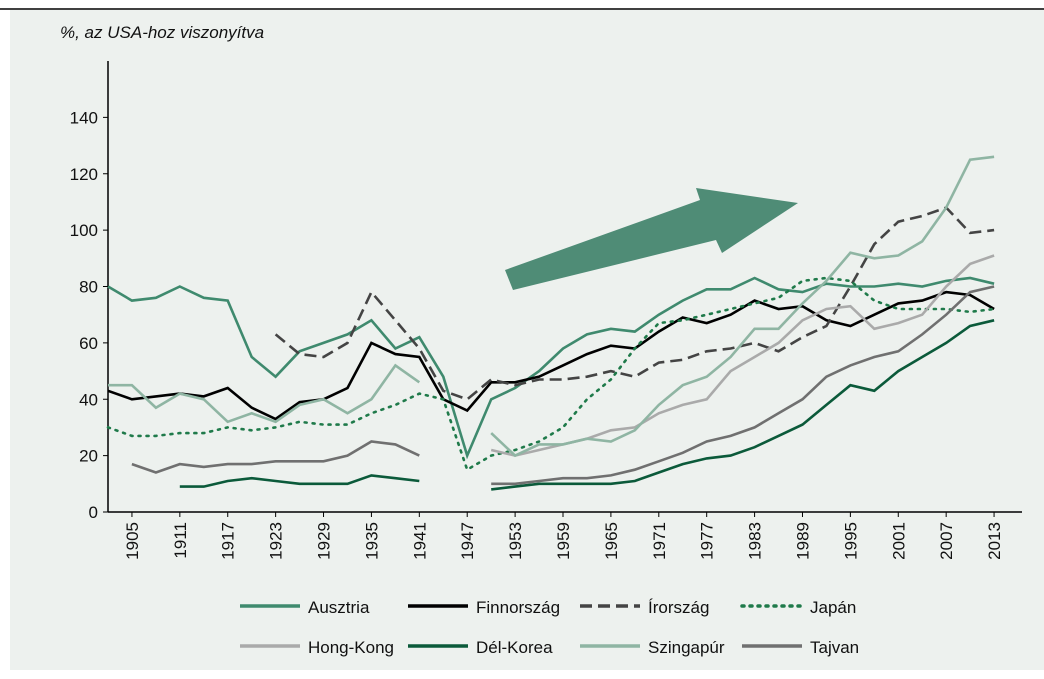 The width and height of the screenshot is (1044, 679). I want to click on y-tick-label: 60, so click(88, 343).